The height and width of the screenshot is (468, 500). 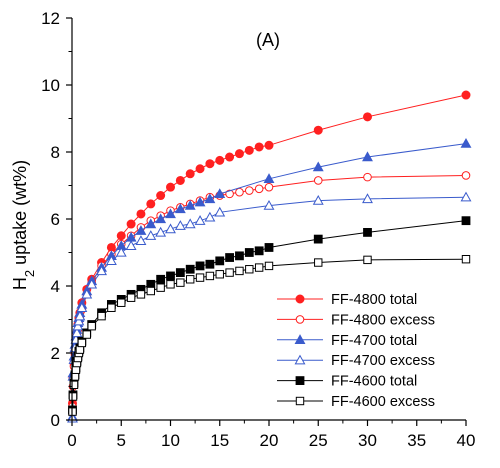 I want to click on x-tick-label: 30, so click(x=367, y=440).